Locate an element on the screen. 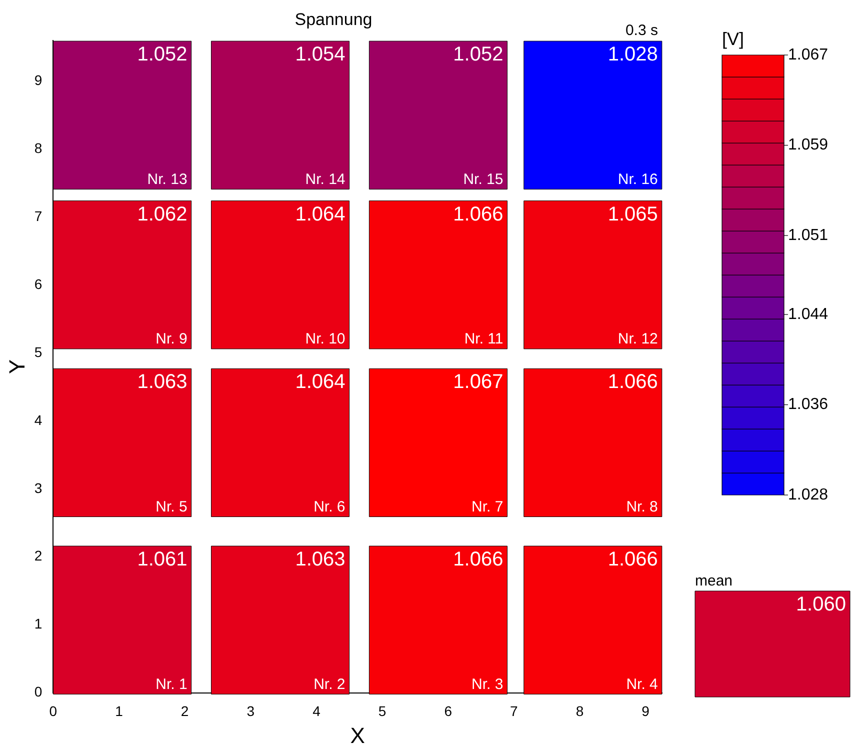  color-bar-label: 1.044 is located at coordinates (808, 314).